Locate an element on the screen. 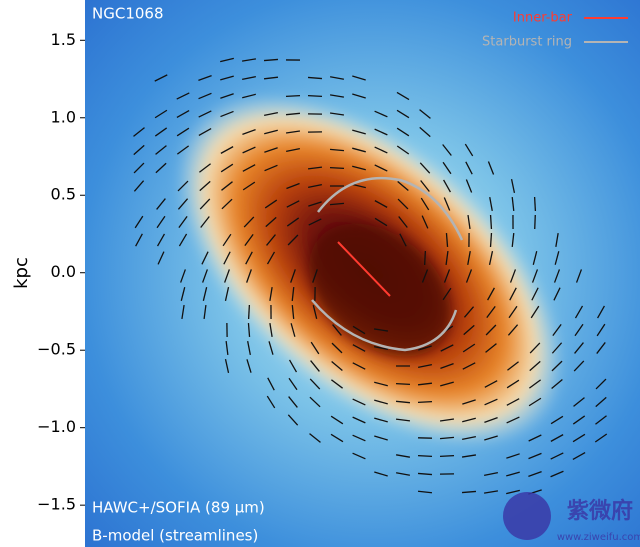 The height and width of the screenshot is (547, 640). watermark-url: www.ziweifu.com is located at coordinates (598, 537).